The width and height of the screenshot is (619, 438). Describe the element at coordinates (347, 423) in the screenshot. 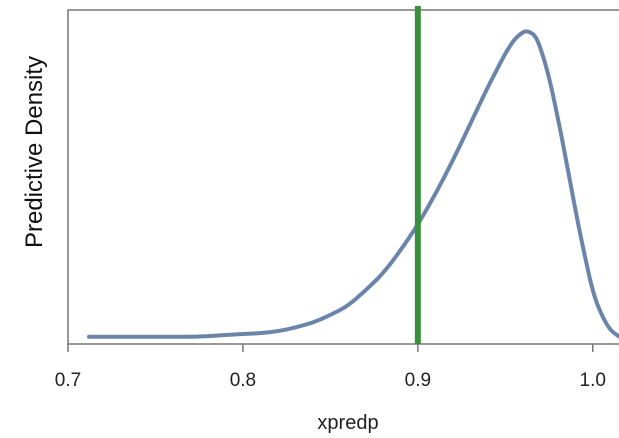

I see `x-axis-label: xpredp` at that location.